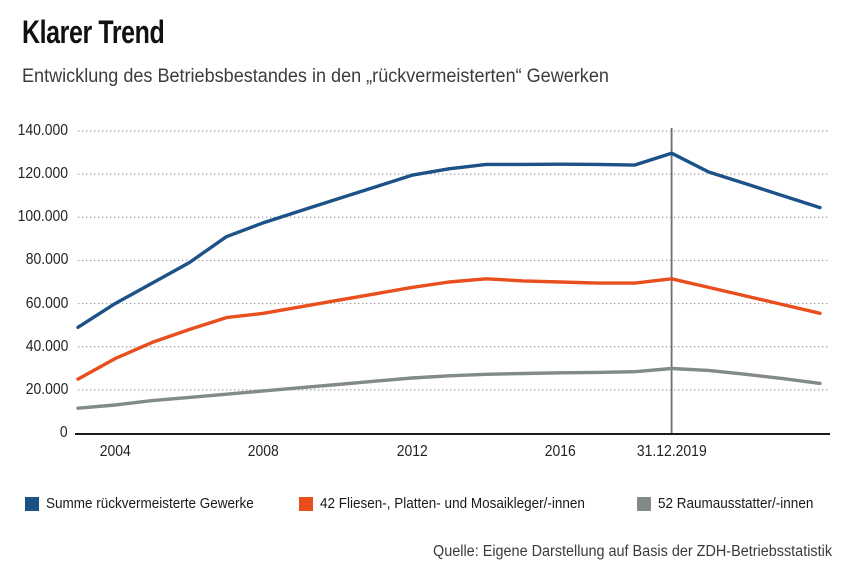  Describe the element at coordinates (449, 388) in the screenshot. I see `series-line` at that location.